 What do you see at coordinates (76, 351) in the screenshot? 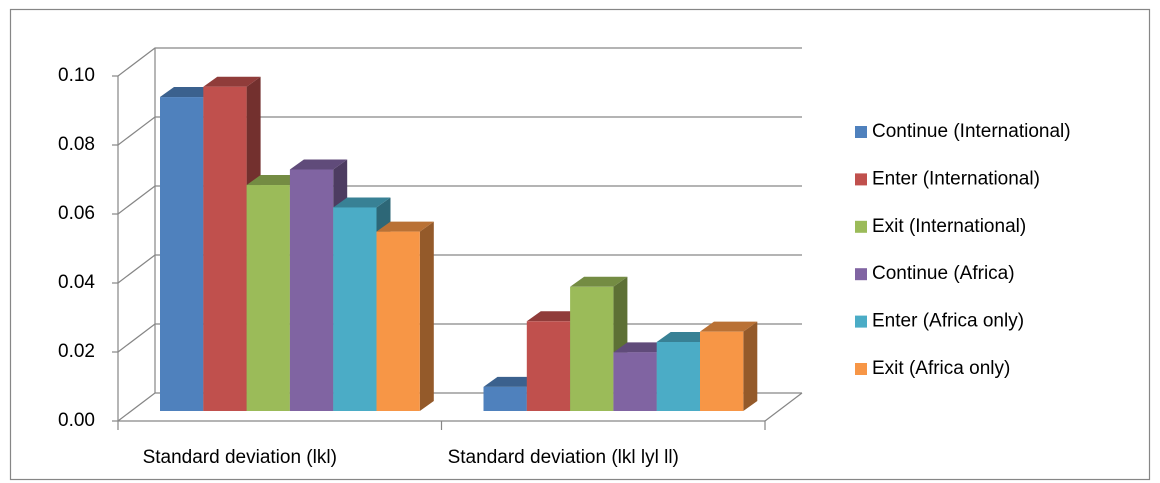
I see `y-tick-label: 0.02` at bounding box center [76, 351].